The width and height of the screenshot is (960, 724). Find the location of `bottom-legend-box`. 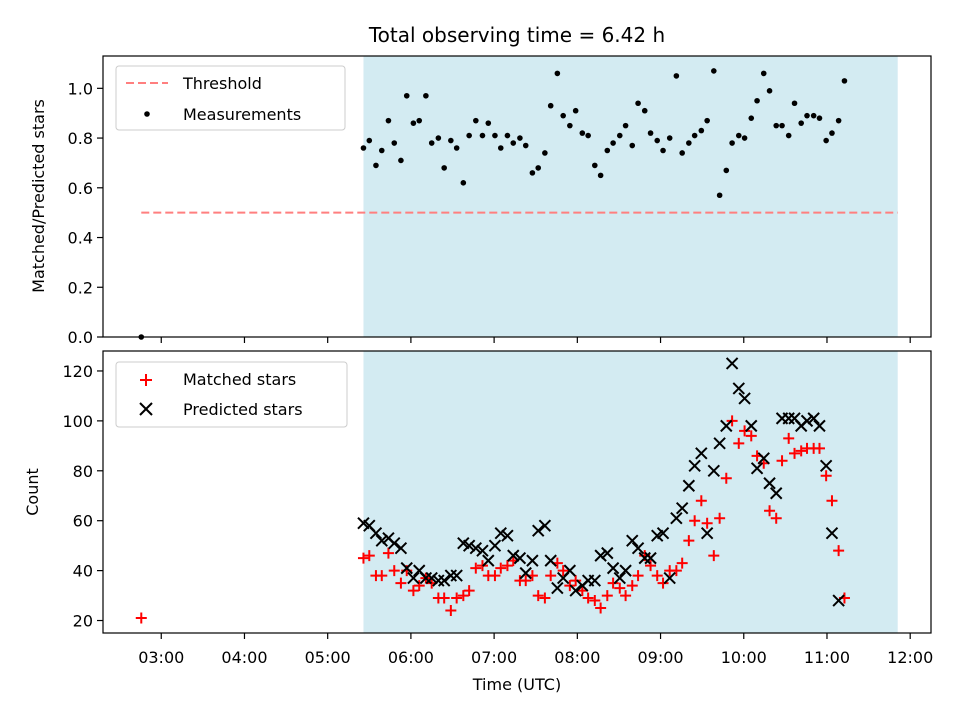

bottom-legend-box is located at coordinates (231, 394).